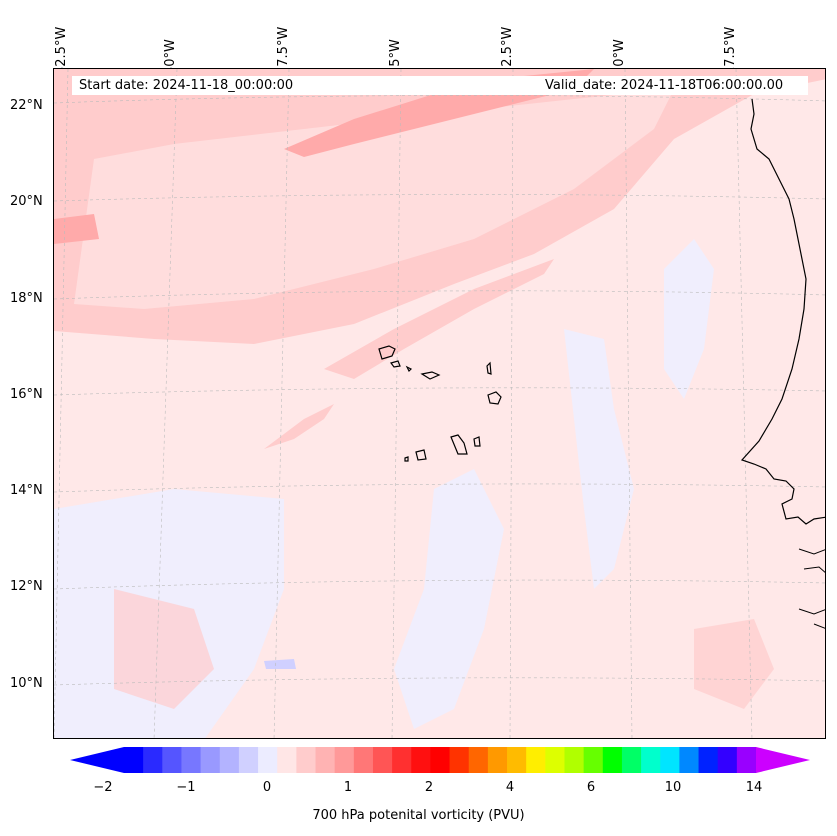 This screenshot has height=836, width=837. What do you see at coordinates (489, 368) in the screenshot?
I see `island-sal` at bounding box center [489, 368].